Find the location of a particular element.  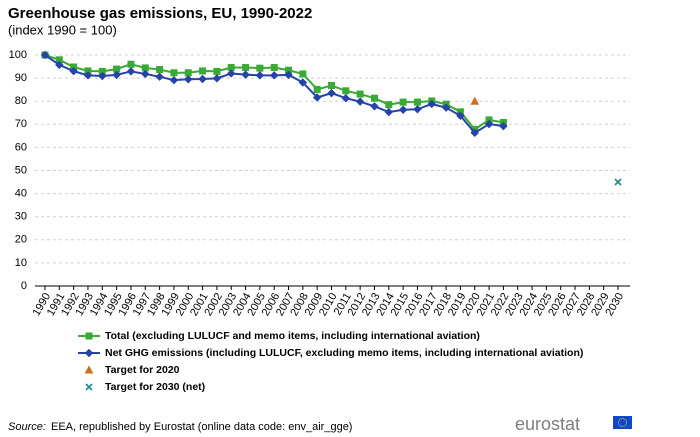

legend-item: Target for 2030 (net) is located at coordinates (145, 387).